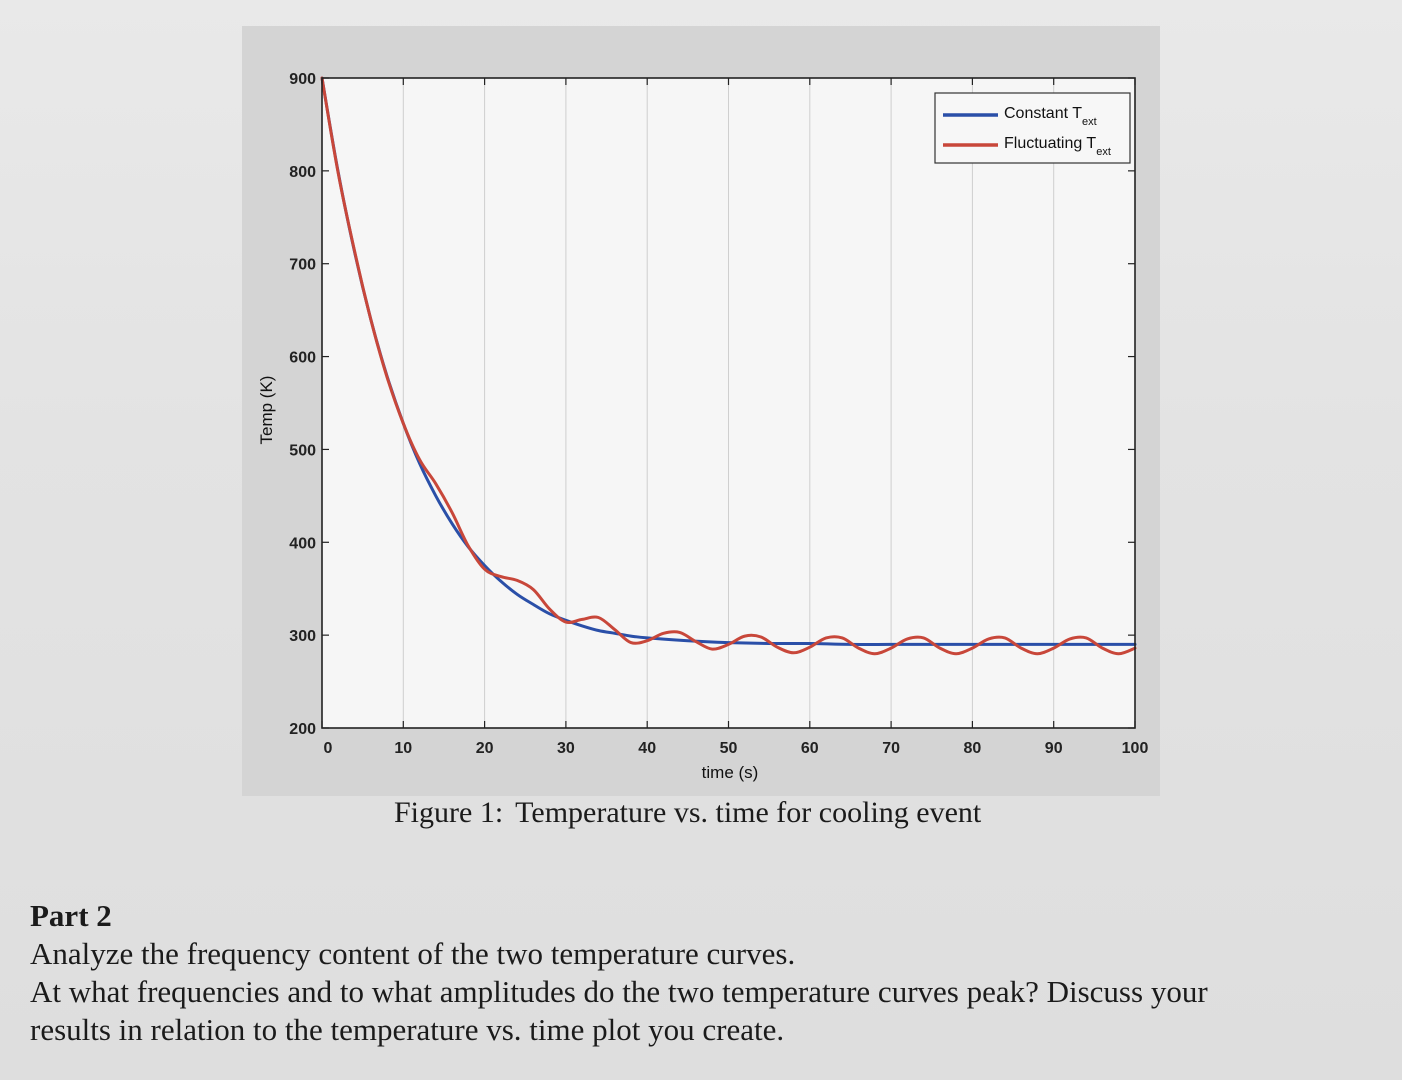 Image resolution: width=1402 pixels, height=1080 pixels. Describe the element at coordinates (266, 410) in the screenshot. I see `y-axis-label: Temp (K)` at that location.